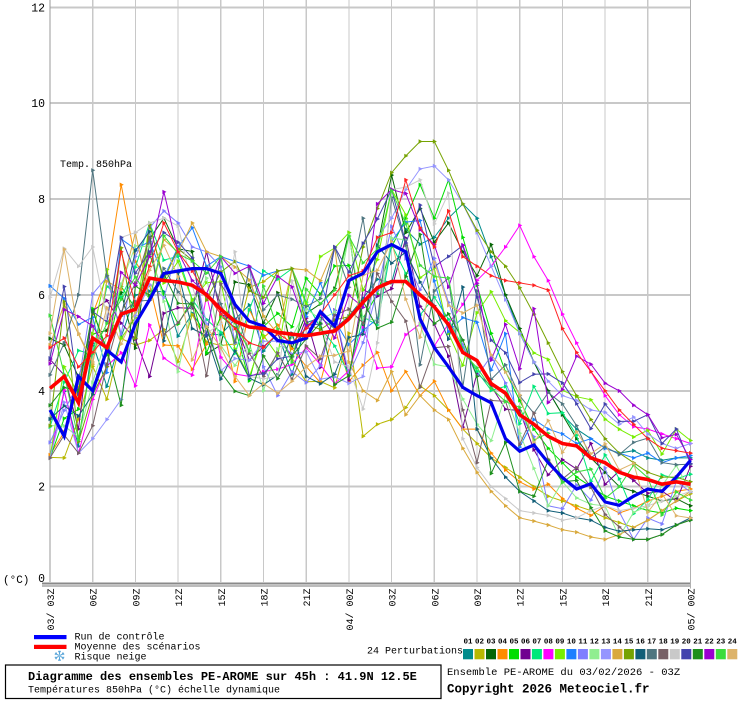  What do you see at coordinates (468, 643) in the screenshot?
I see `svg-text: 01` at bounding box center [468, 643].